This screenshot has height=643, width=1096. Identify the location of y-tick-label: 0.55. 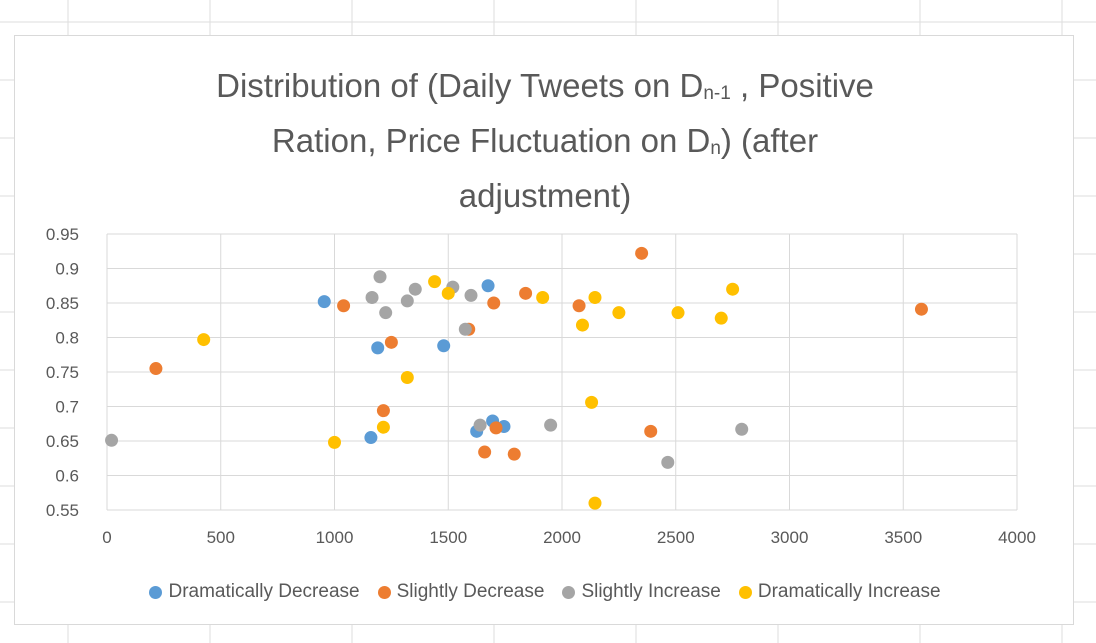
(62, 510).